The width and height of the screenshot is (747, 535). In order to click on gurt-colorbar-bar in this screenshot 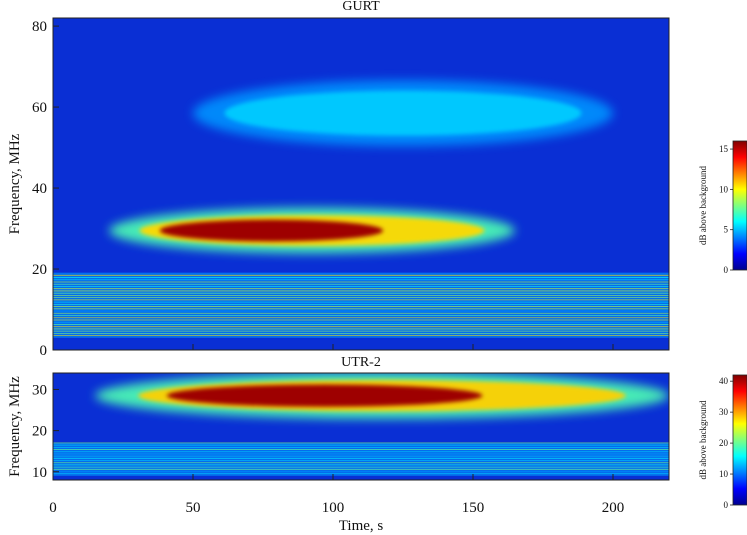, I will do `click(739, 205)`.